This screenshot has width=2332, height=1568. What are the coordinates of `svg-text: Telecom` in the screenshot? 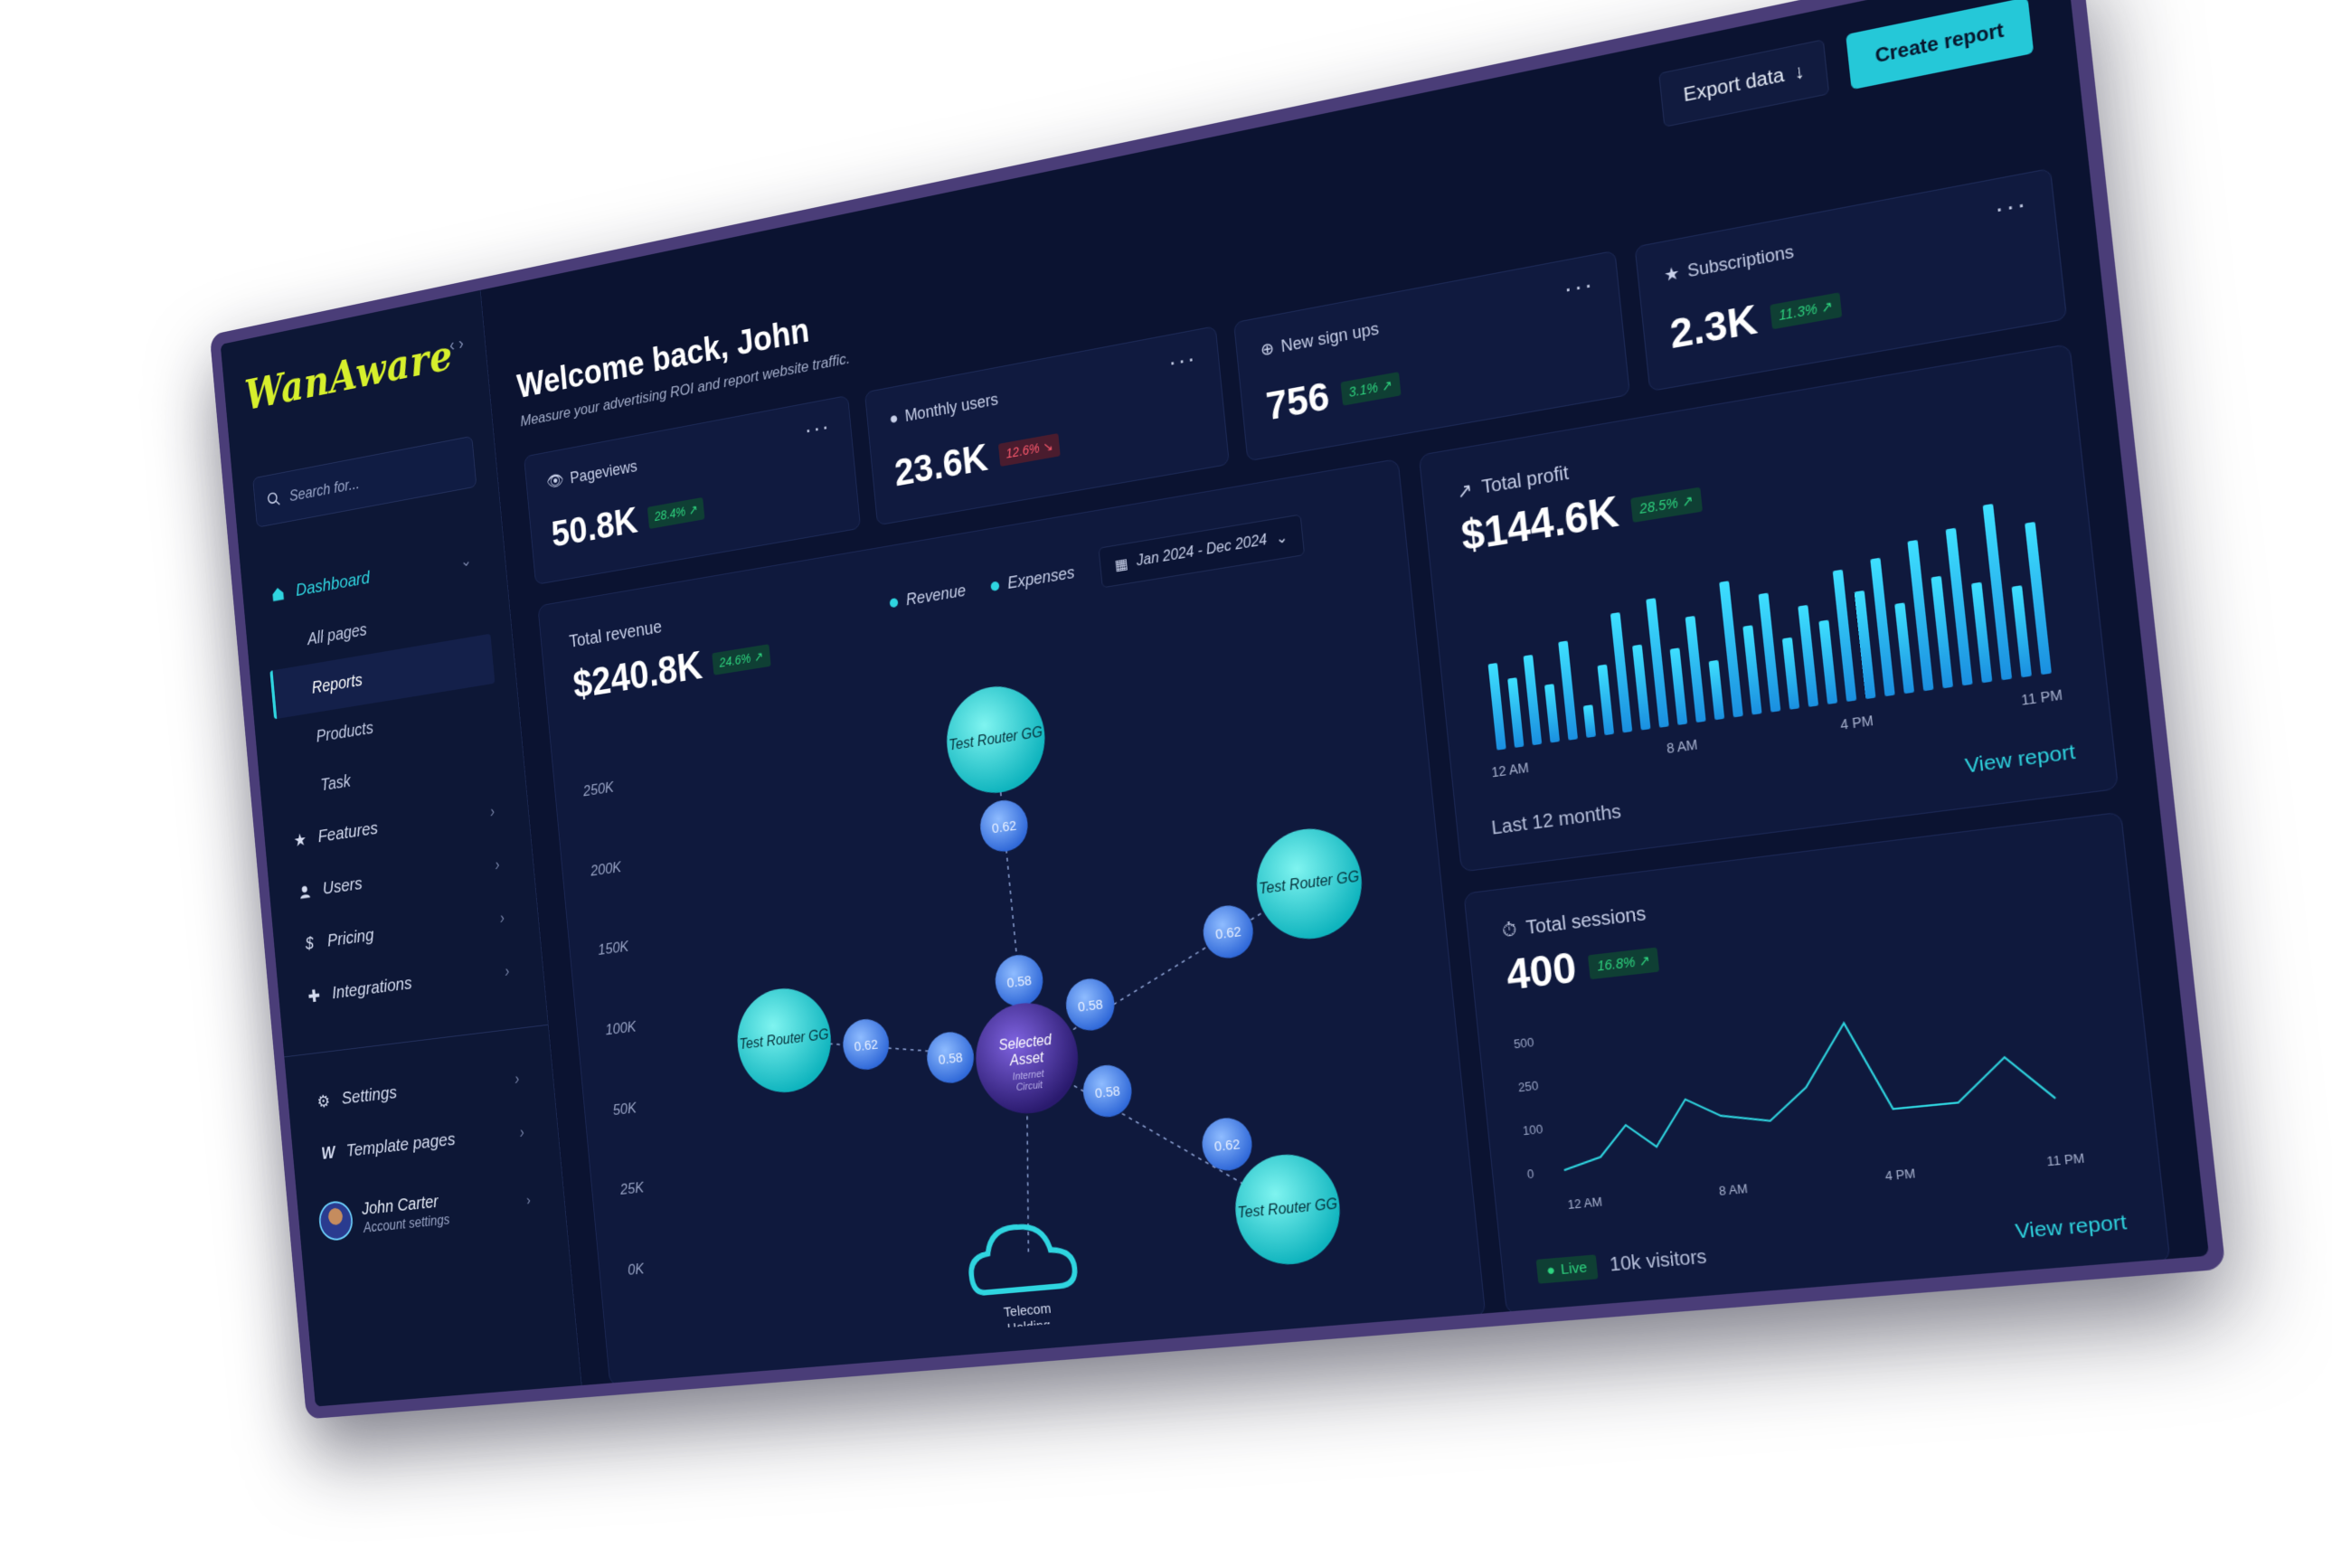 It's located at (1027, 1310).